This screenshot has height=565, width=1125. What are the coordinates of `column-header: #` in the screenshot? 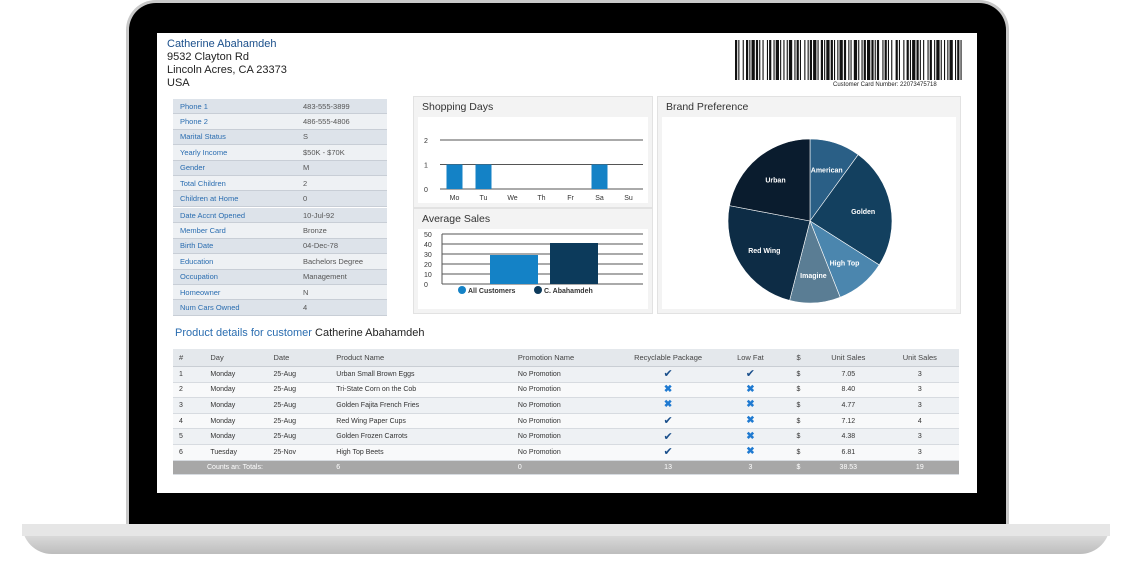 It's located at (189, 358).